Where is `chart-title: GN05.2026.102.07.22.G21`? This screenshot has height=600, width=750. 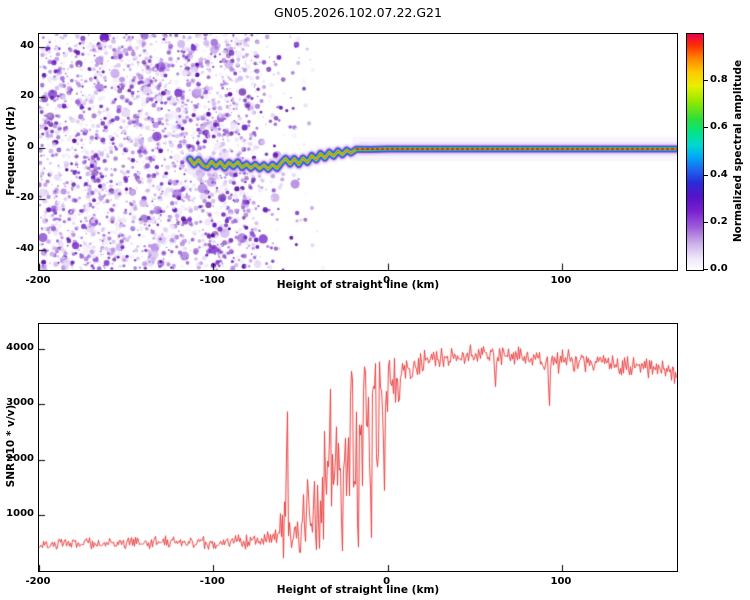 chart-title: GN05.2026.102.07.22.G21 is located at coordinates (358, 12).